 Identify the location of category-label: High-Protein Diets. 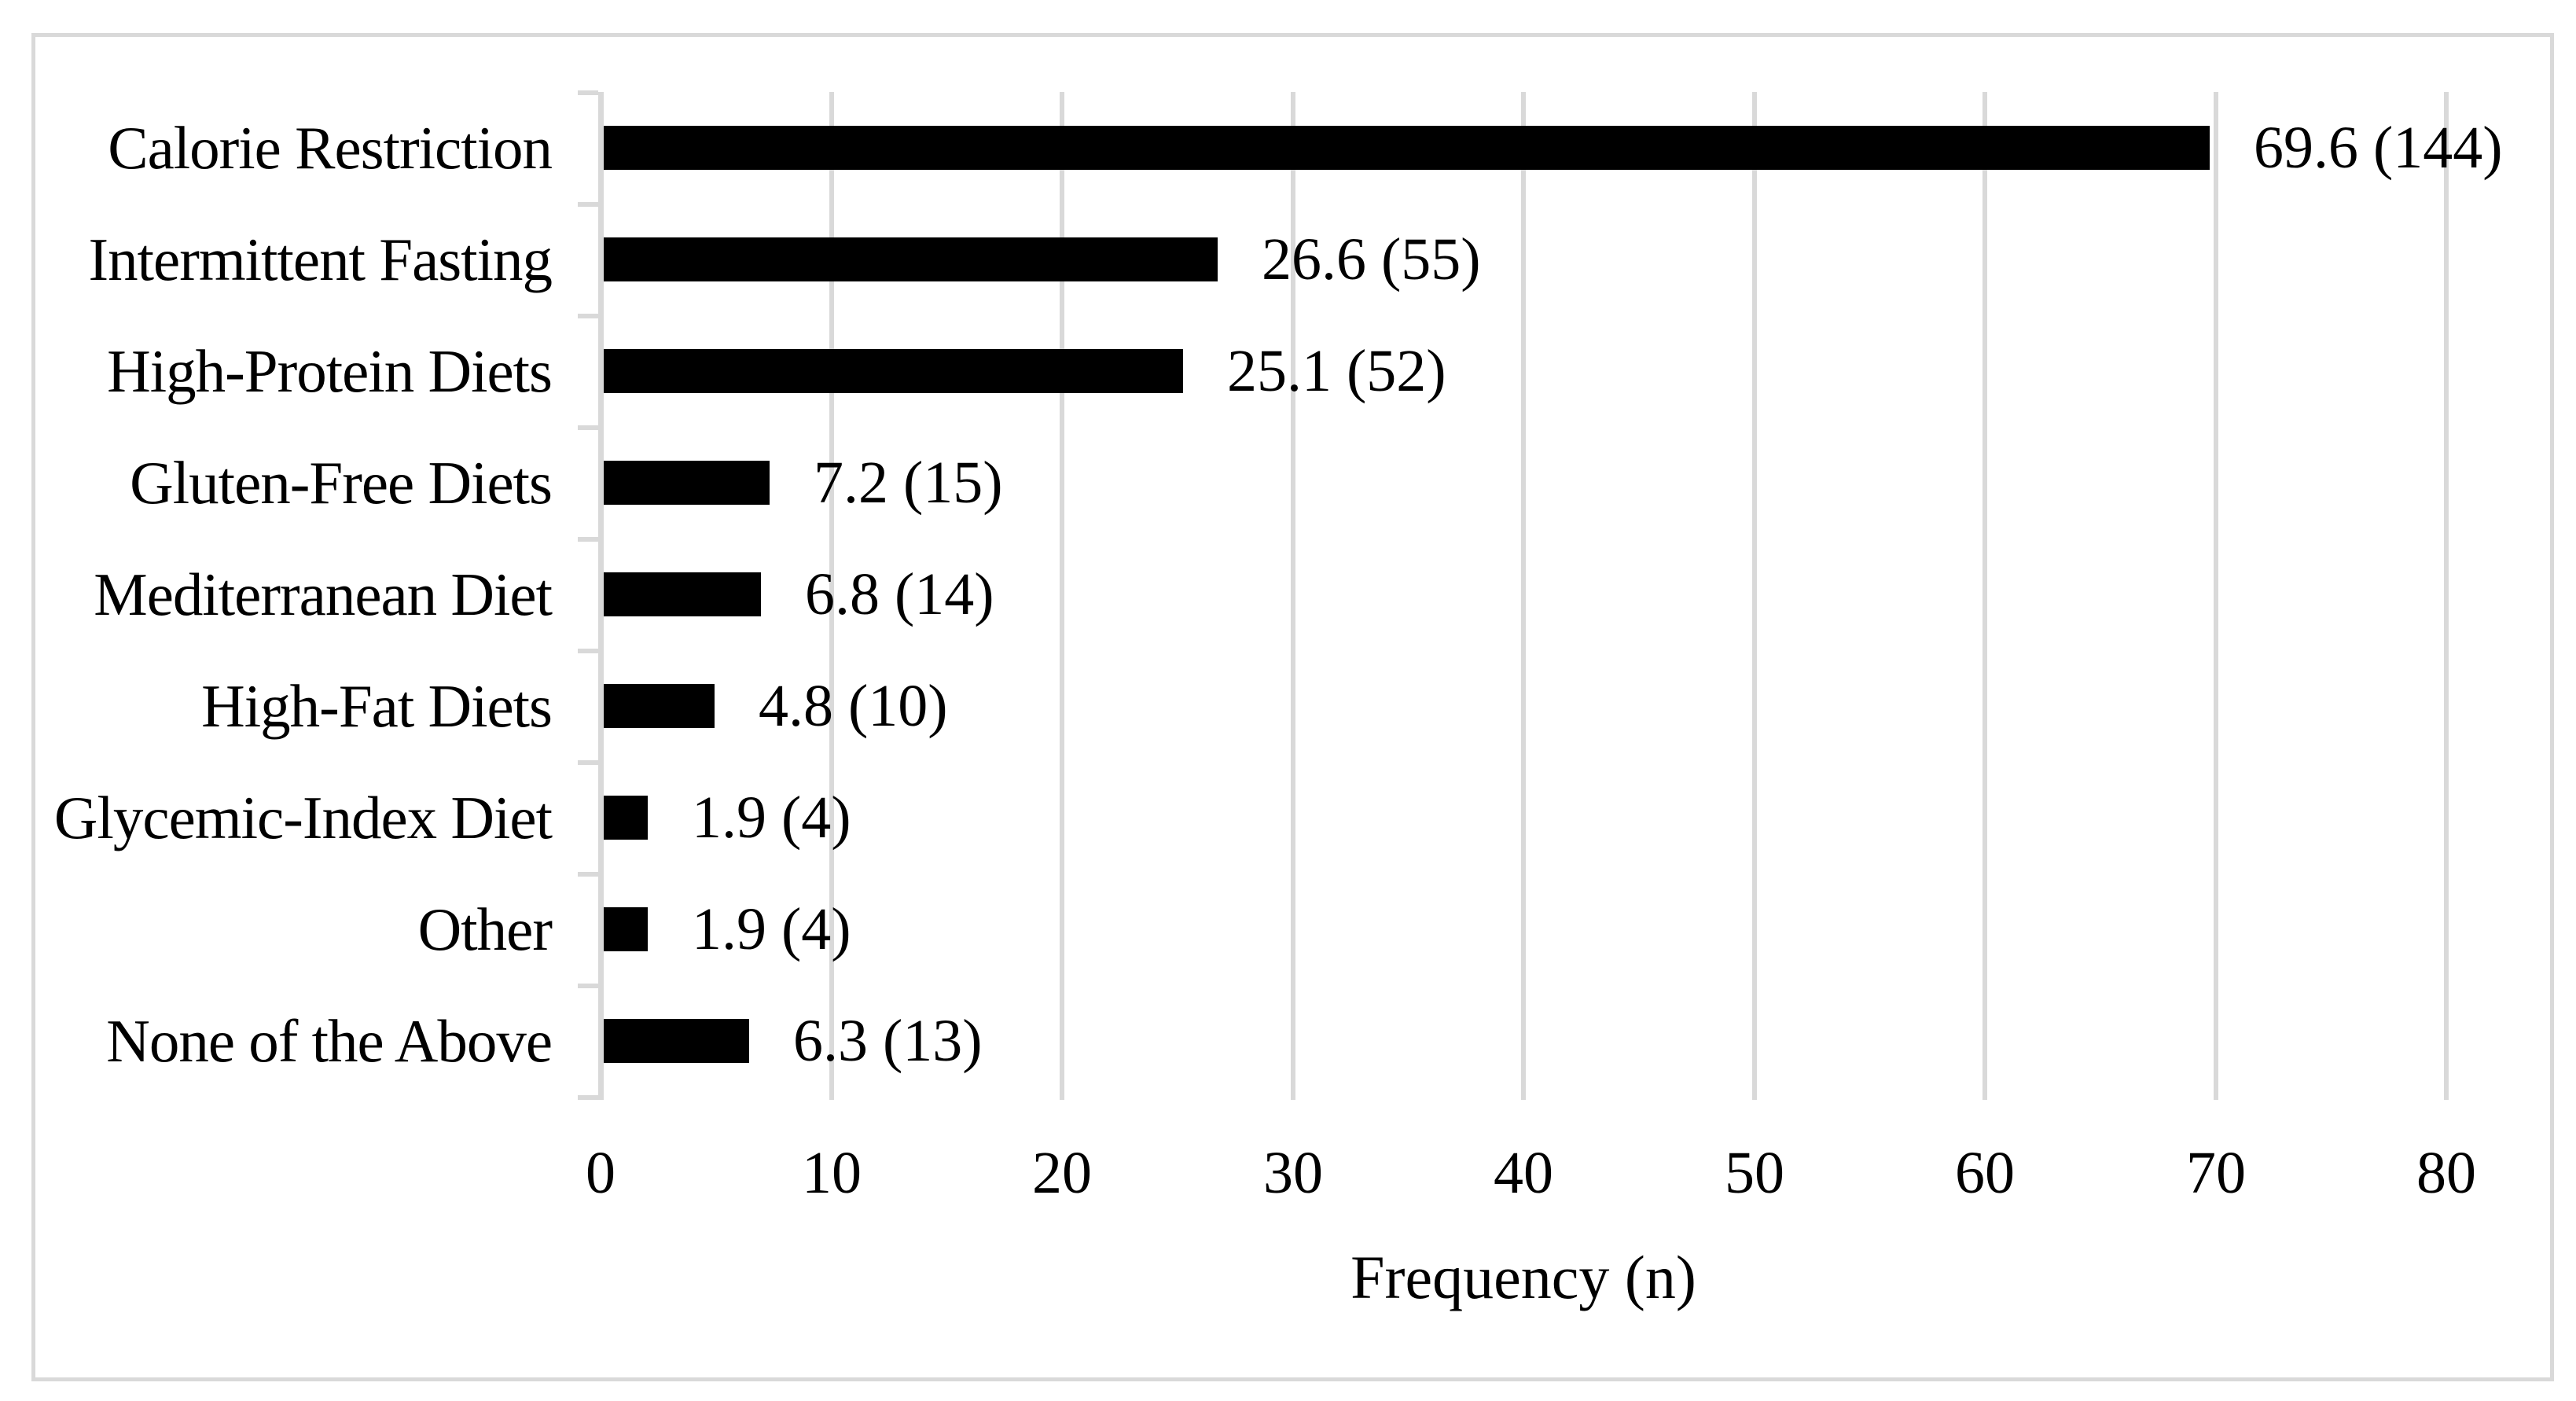
(330, 371).